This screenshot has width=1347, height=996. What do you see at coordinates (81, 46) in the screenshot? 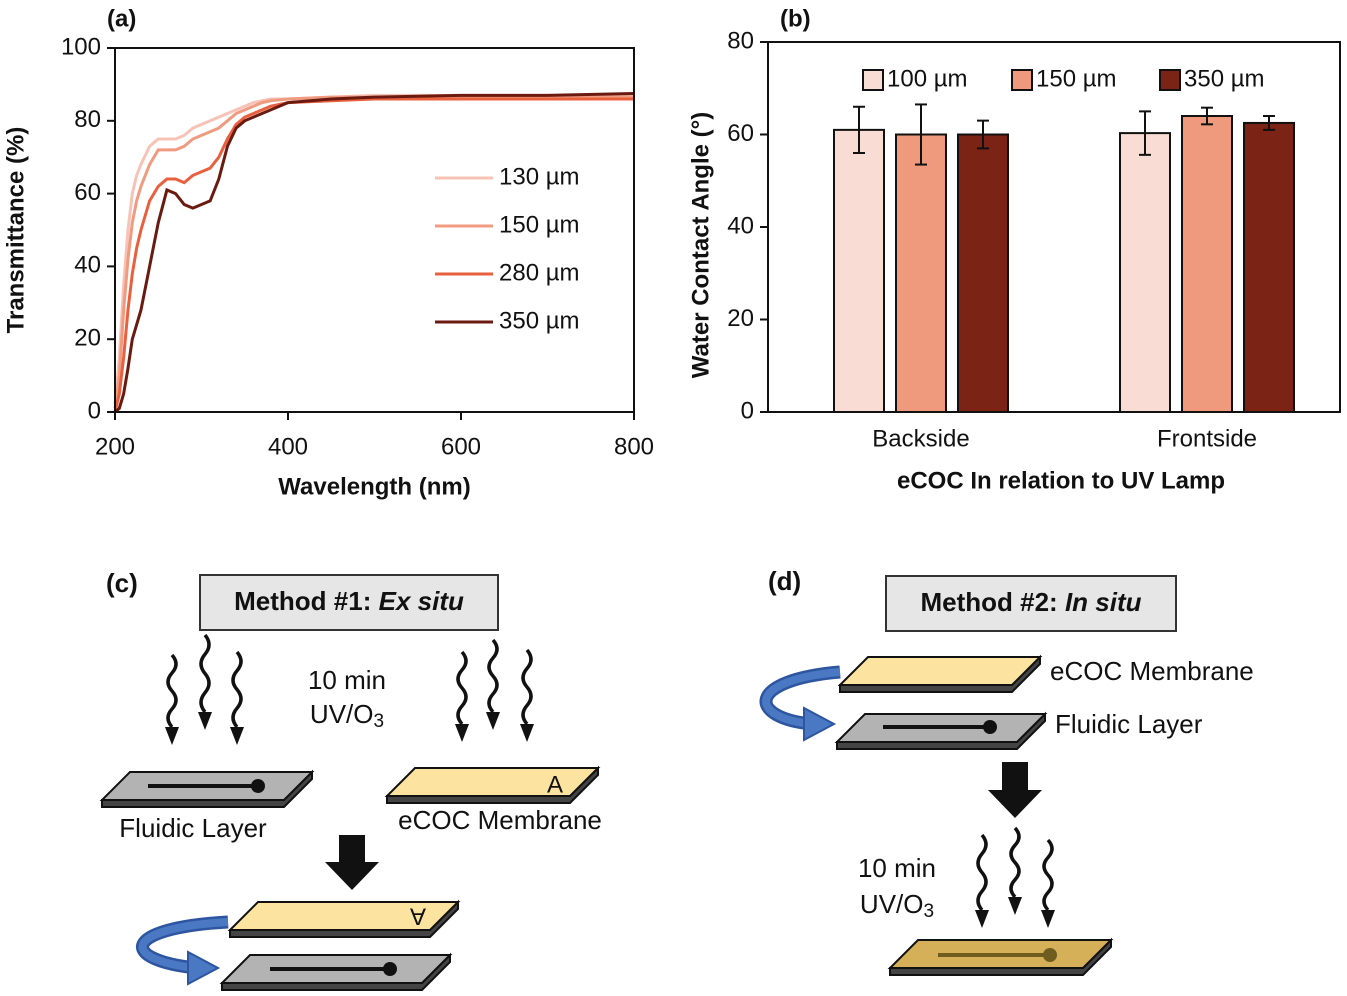
I see `y-tick-label: 100` at bounding box center [81, 46].